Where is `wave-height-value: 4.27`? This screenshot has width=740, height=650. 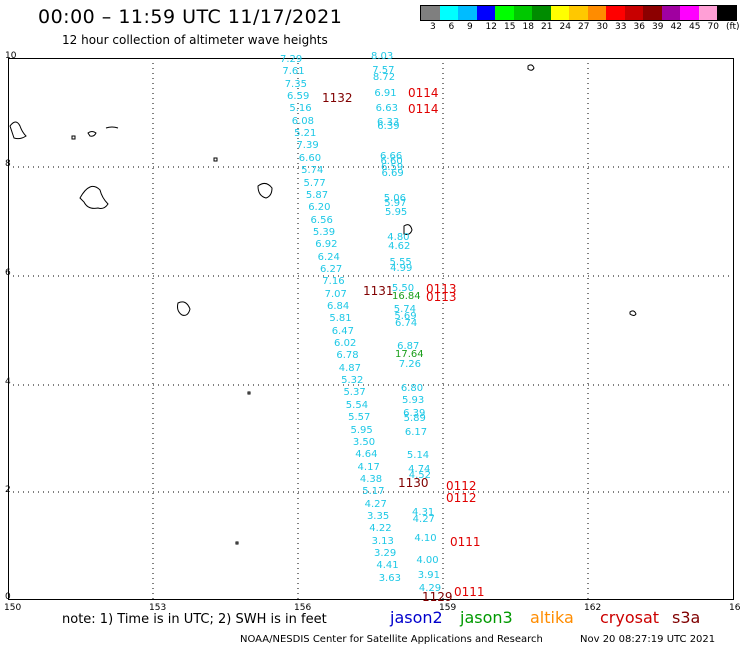 wave-height-value: 4.27 is located at coordinates (423, 519).